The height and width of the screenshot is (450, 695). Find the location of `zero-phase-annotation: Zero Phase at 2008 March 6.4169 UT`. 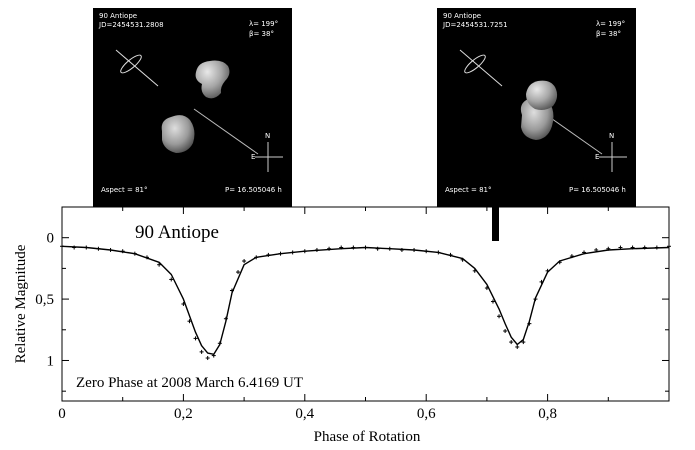

zero-phase-annotation: Zero Phase at 2008 March 6.4169 UT is located at coordinates (189, 383).